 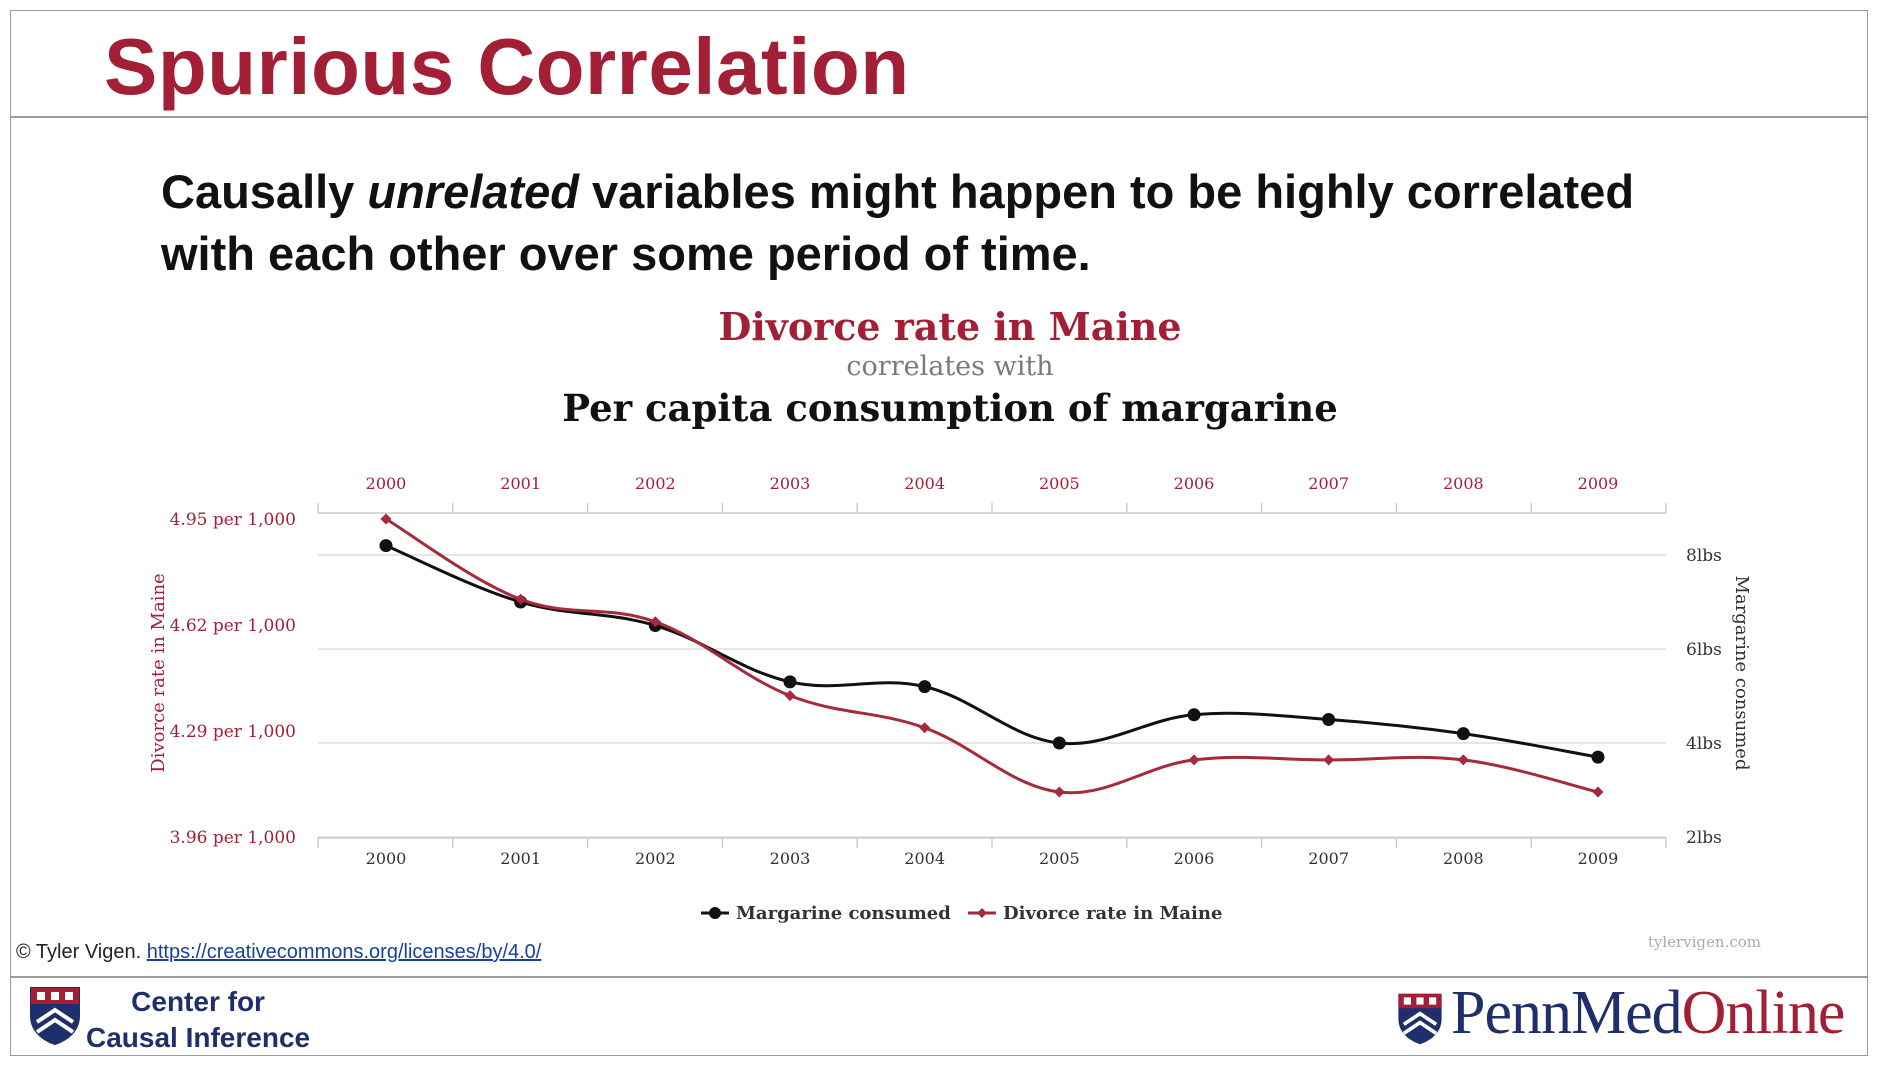 I want to click on x-tick-label-bottom: 2000, so click(x=386, y=858).